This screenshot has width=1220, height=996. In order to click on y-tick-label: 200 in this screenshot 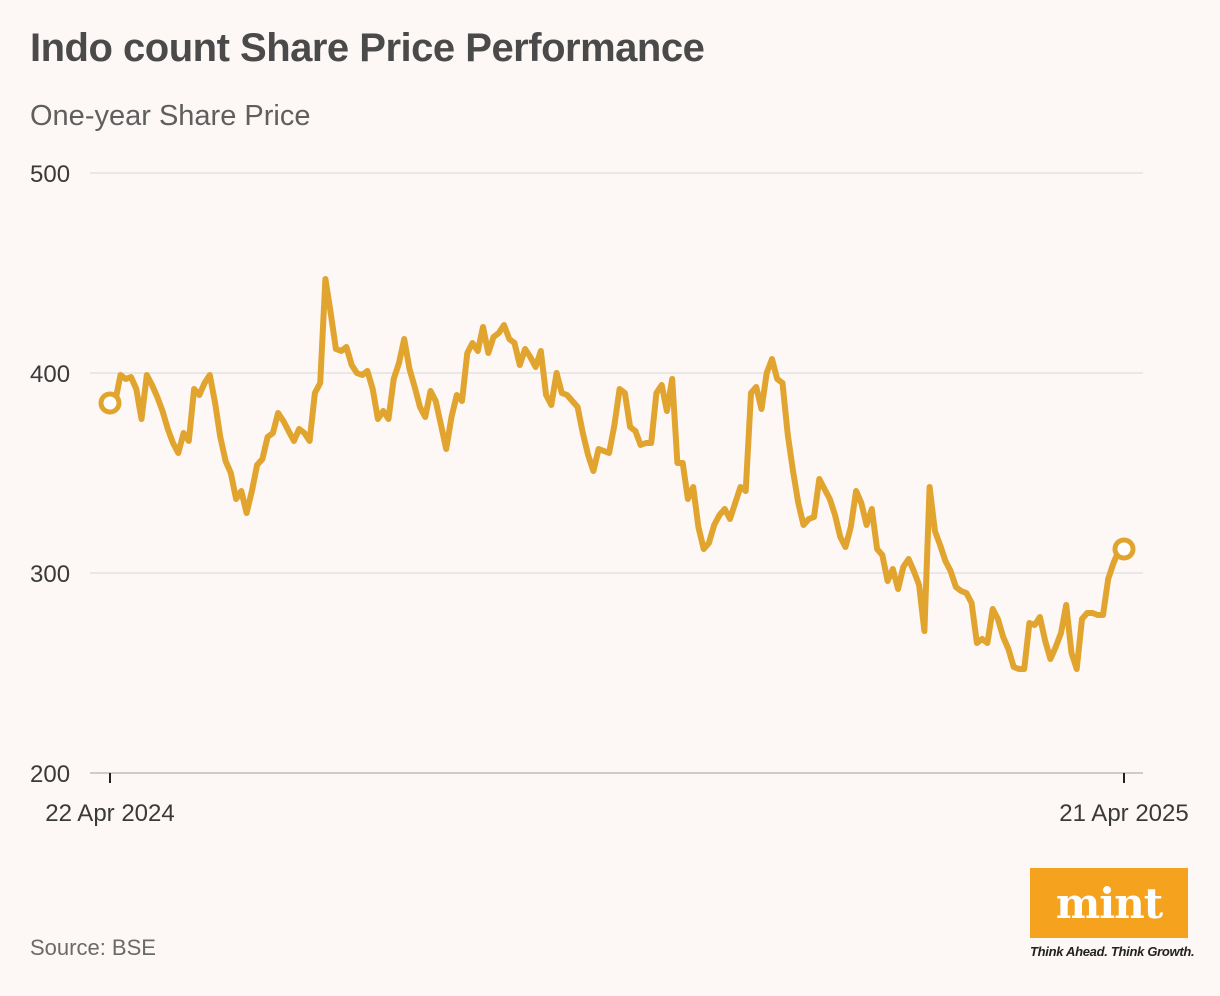, I will do `click(50, 774)`.